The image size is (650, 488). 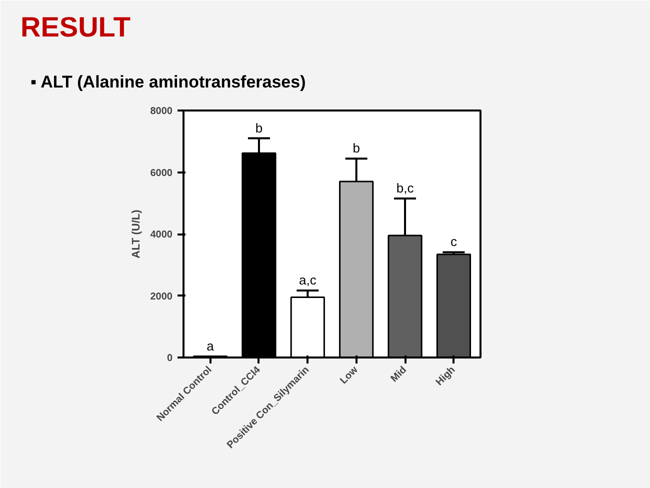 What do you see at coordinates (161, 111) in the screenshot?
I see `y-tick-label: 8000` at bounding box center [161, 111].